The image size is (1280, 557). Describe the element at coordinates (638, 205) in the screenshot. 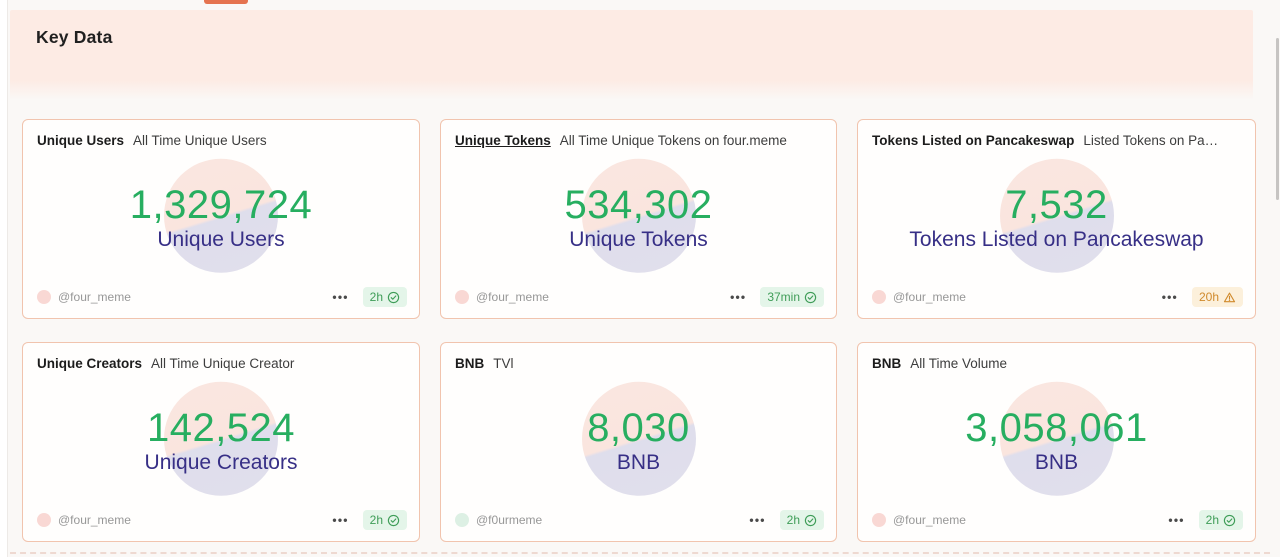

I see `metric-value: 534,302` at that location.